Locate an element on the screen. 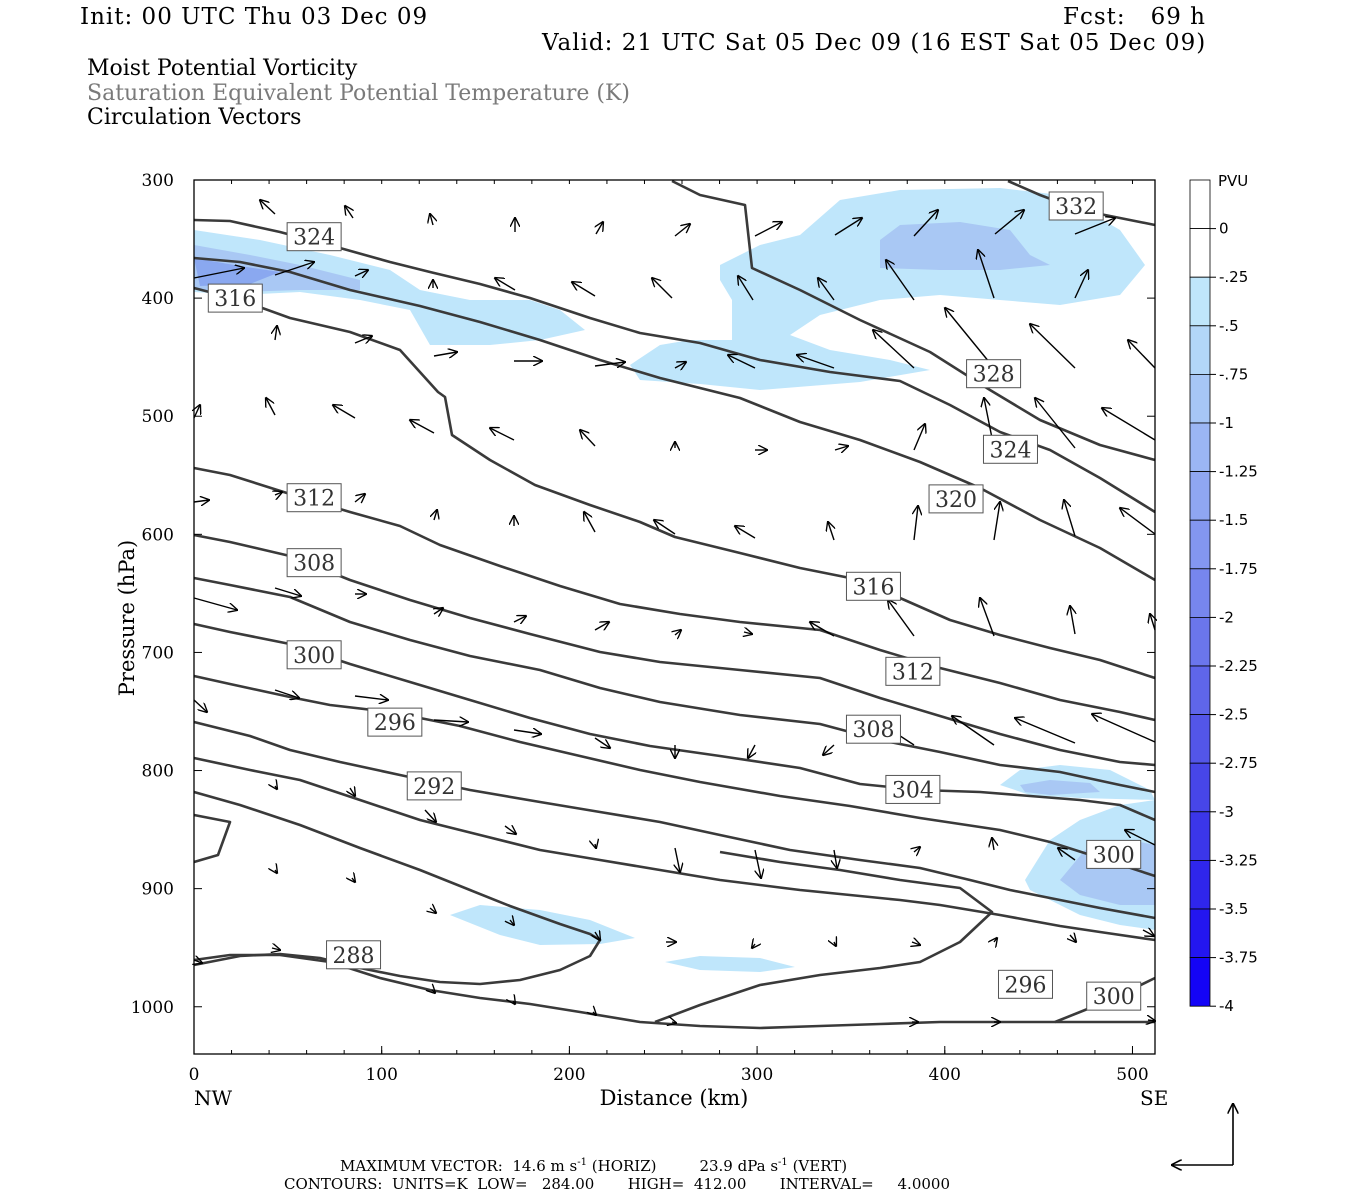 The height and width of the screenshot is (1200, 1350). max-vector-label: MAXIMUM VECTOR: is located at coordinates (421, 1166).